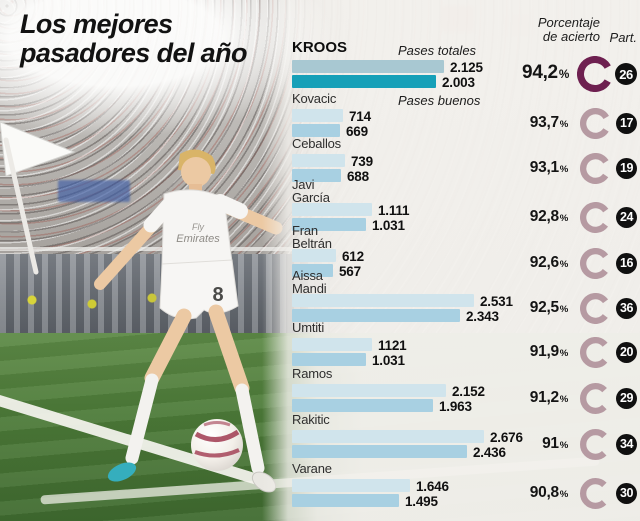 This screenshot has width=640, height=521. What do you see at coordinates (549, 216) in the screenshot?
I see `accuracy-percent: 92,8%` at bounding box center [549, 216].